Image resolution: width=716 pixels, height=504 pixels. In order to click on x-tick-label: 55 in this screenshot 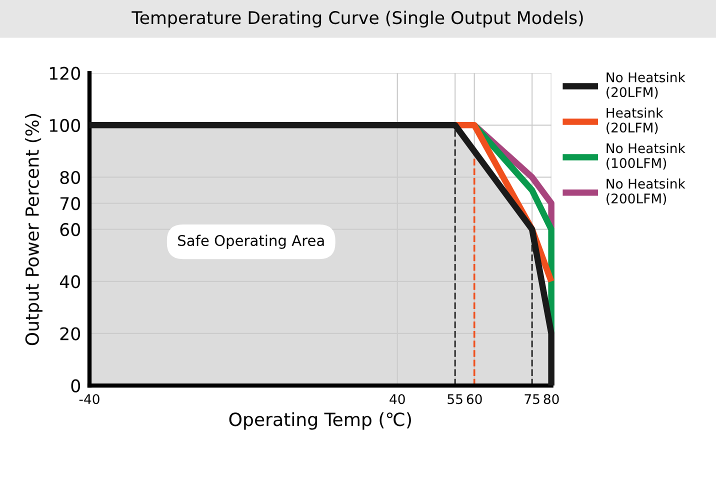, I will do `click(455, 399)`.